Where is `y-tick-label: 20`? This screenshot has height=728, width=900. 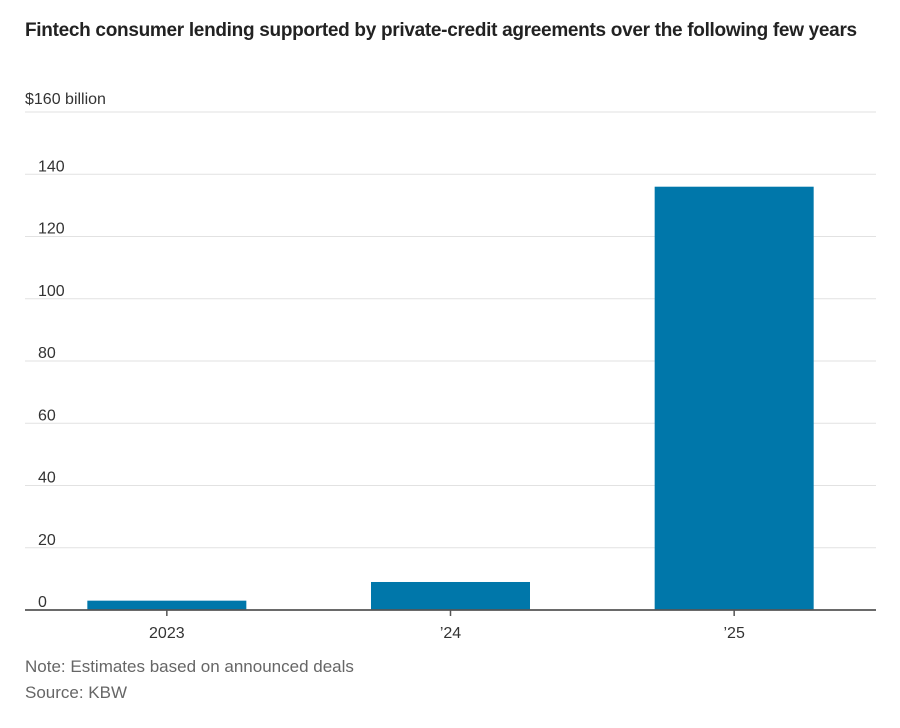 y-tick-label: 20 is located at coordinates (47, 540).